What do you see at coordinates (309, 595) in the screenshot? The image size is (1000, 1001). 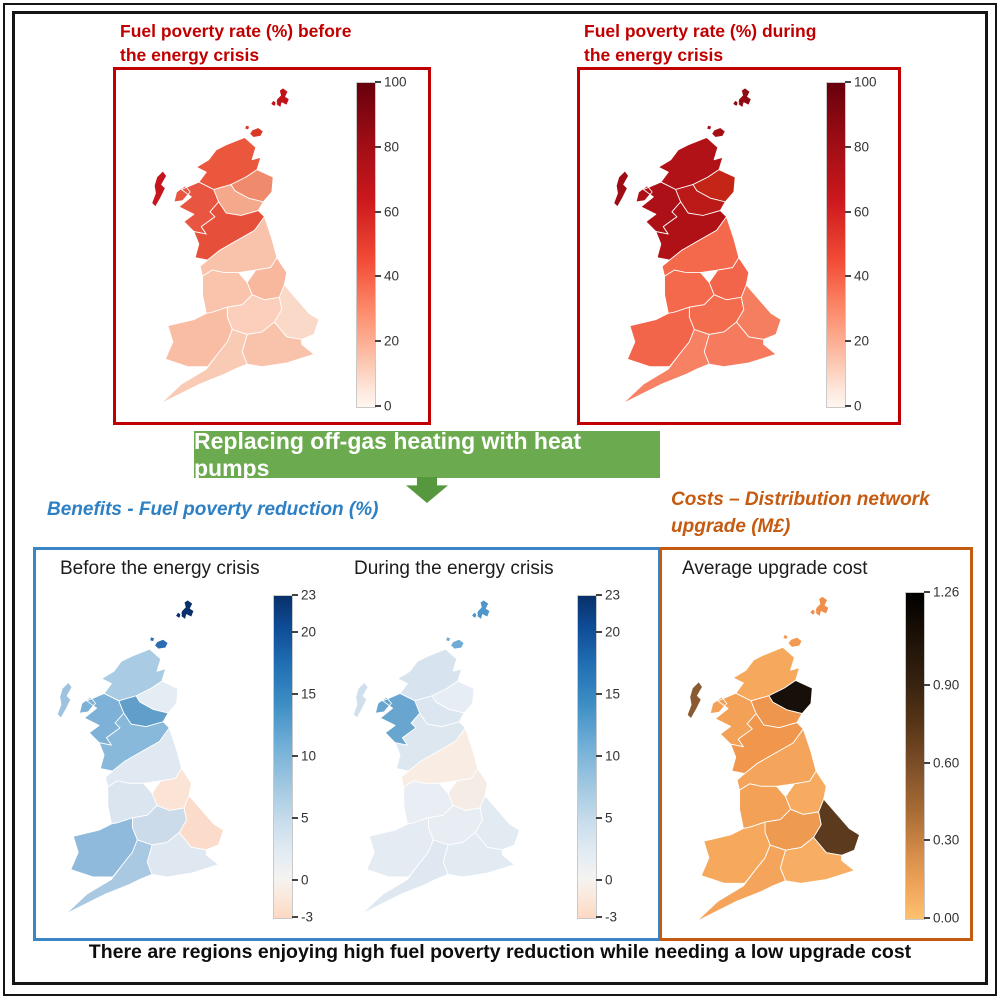 I see `colorbar-tick-label: 23` at bounding box center [309, 595].